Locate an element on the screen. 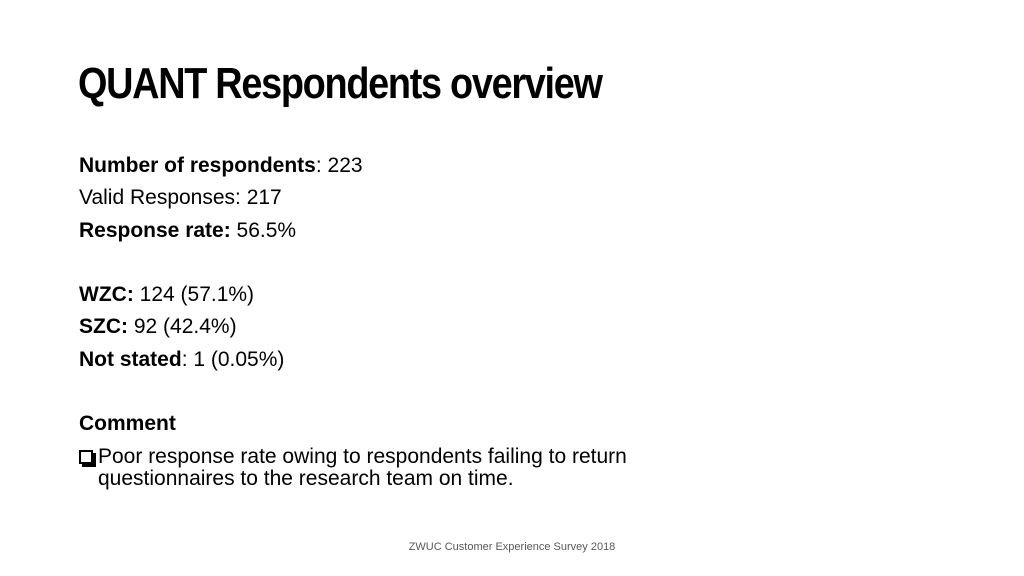 The image size is (1024, 576). not-stated-line: Not stated: 1 (0.05%) is located at coordinates (389, 360).